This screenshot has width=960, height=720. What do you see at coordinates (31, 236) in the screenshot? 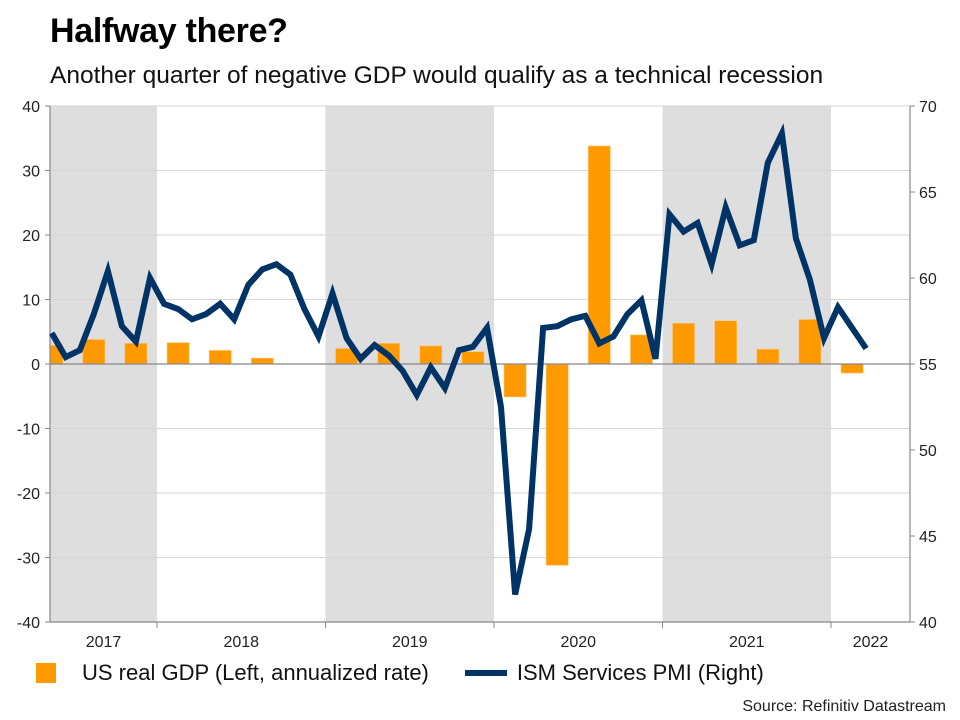
I see `left-tick-label: 20` at bounding box center [31, 236].